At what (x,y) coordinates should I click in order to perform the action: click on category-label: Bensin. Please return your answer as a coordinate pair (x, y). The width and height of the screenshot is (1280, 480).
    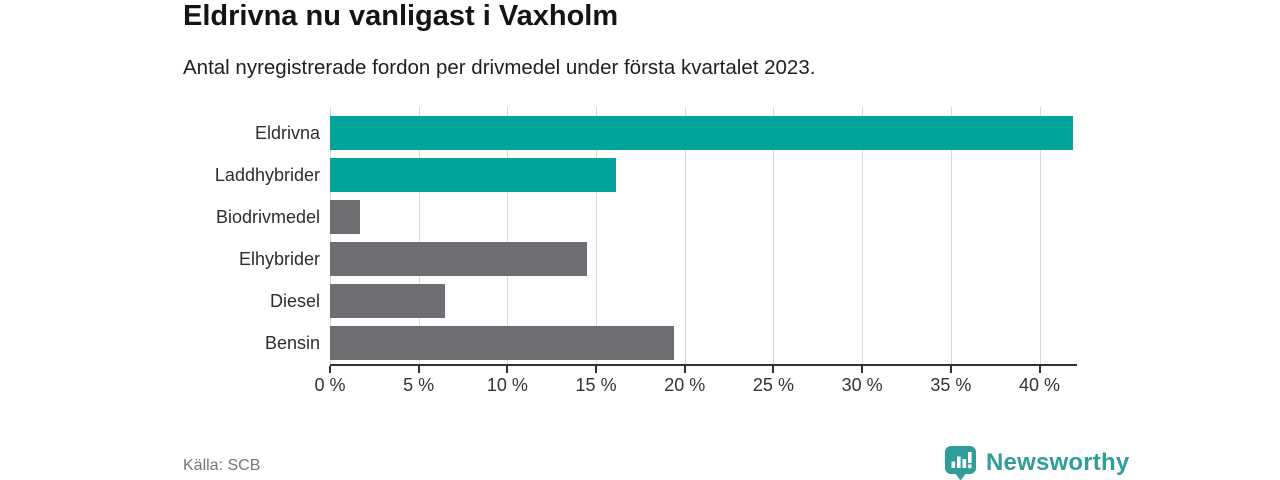
    Looking at the image, I should click on (292, 343).